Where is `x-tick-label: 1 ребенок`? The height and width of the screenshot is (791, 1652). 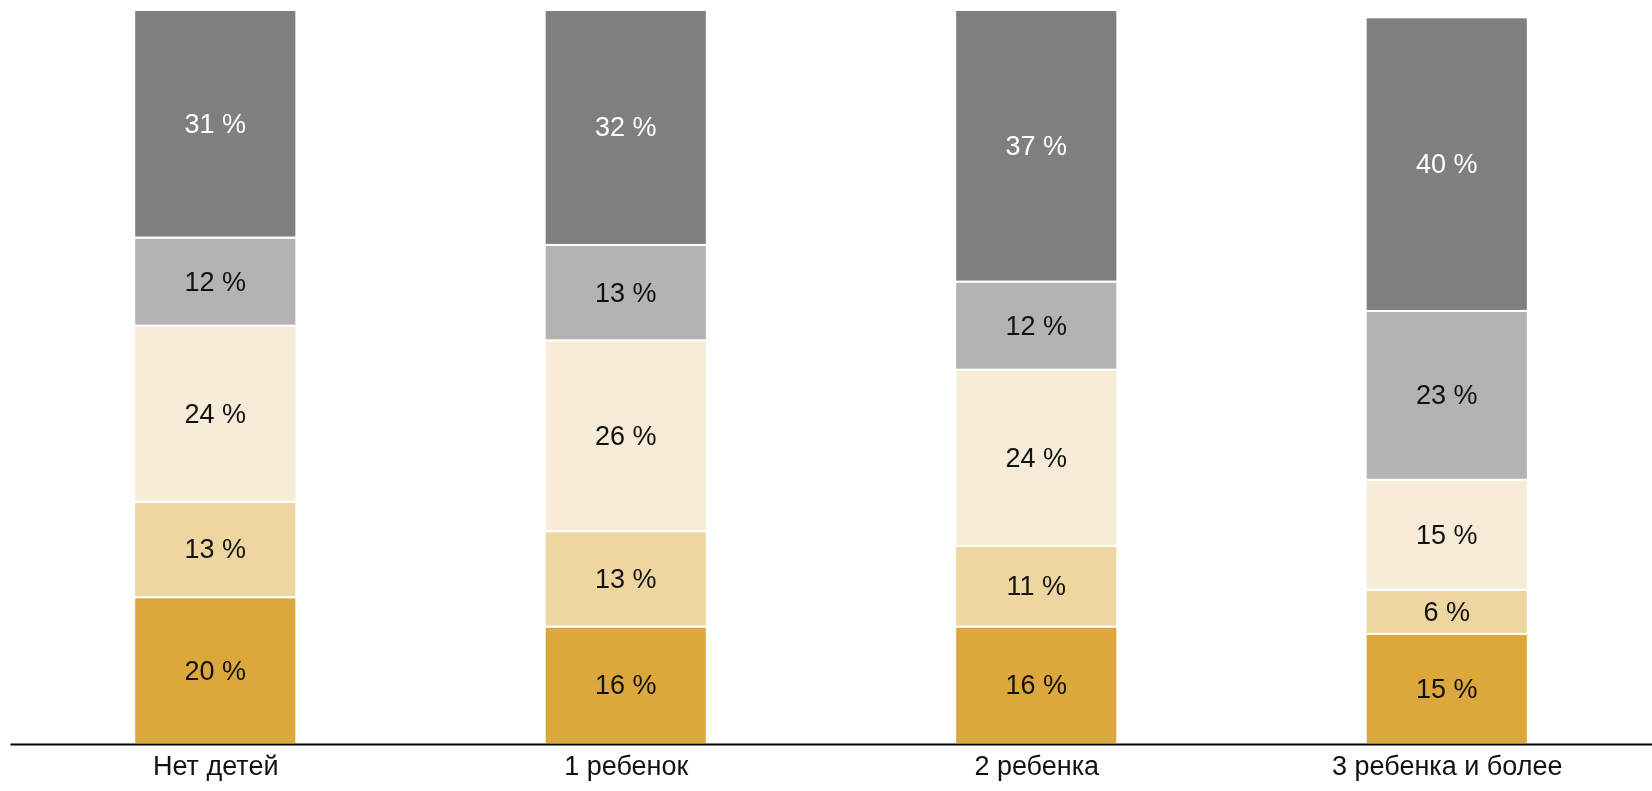 x-tick-label: 1 ребенок is located at coordinates (626, 766).